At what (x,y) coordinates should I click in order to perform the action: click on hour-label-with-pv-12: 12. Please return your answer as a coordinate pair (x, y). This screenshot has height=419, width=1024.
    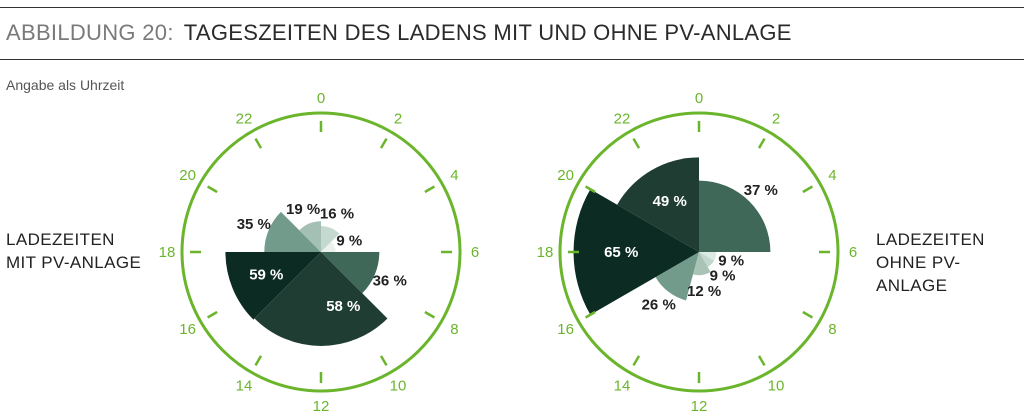
    Looking at the image, I should click on (321, 406).